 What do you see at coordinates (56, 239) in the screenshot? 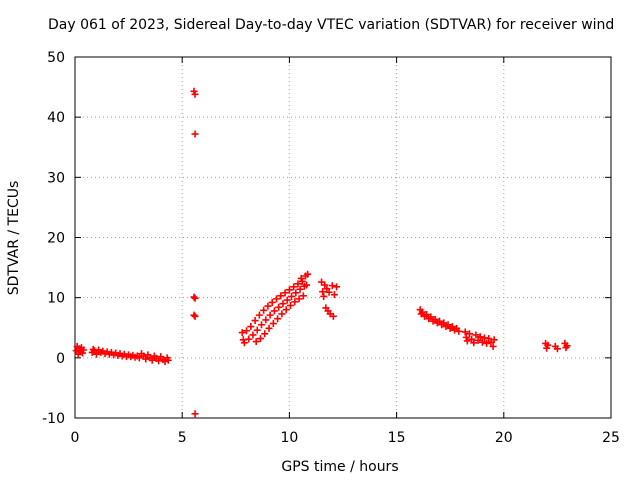
I see `y-tick-label: 20` at bounding box center [56, 239].